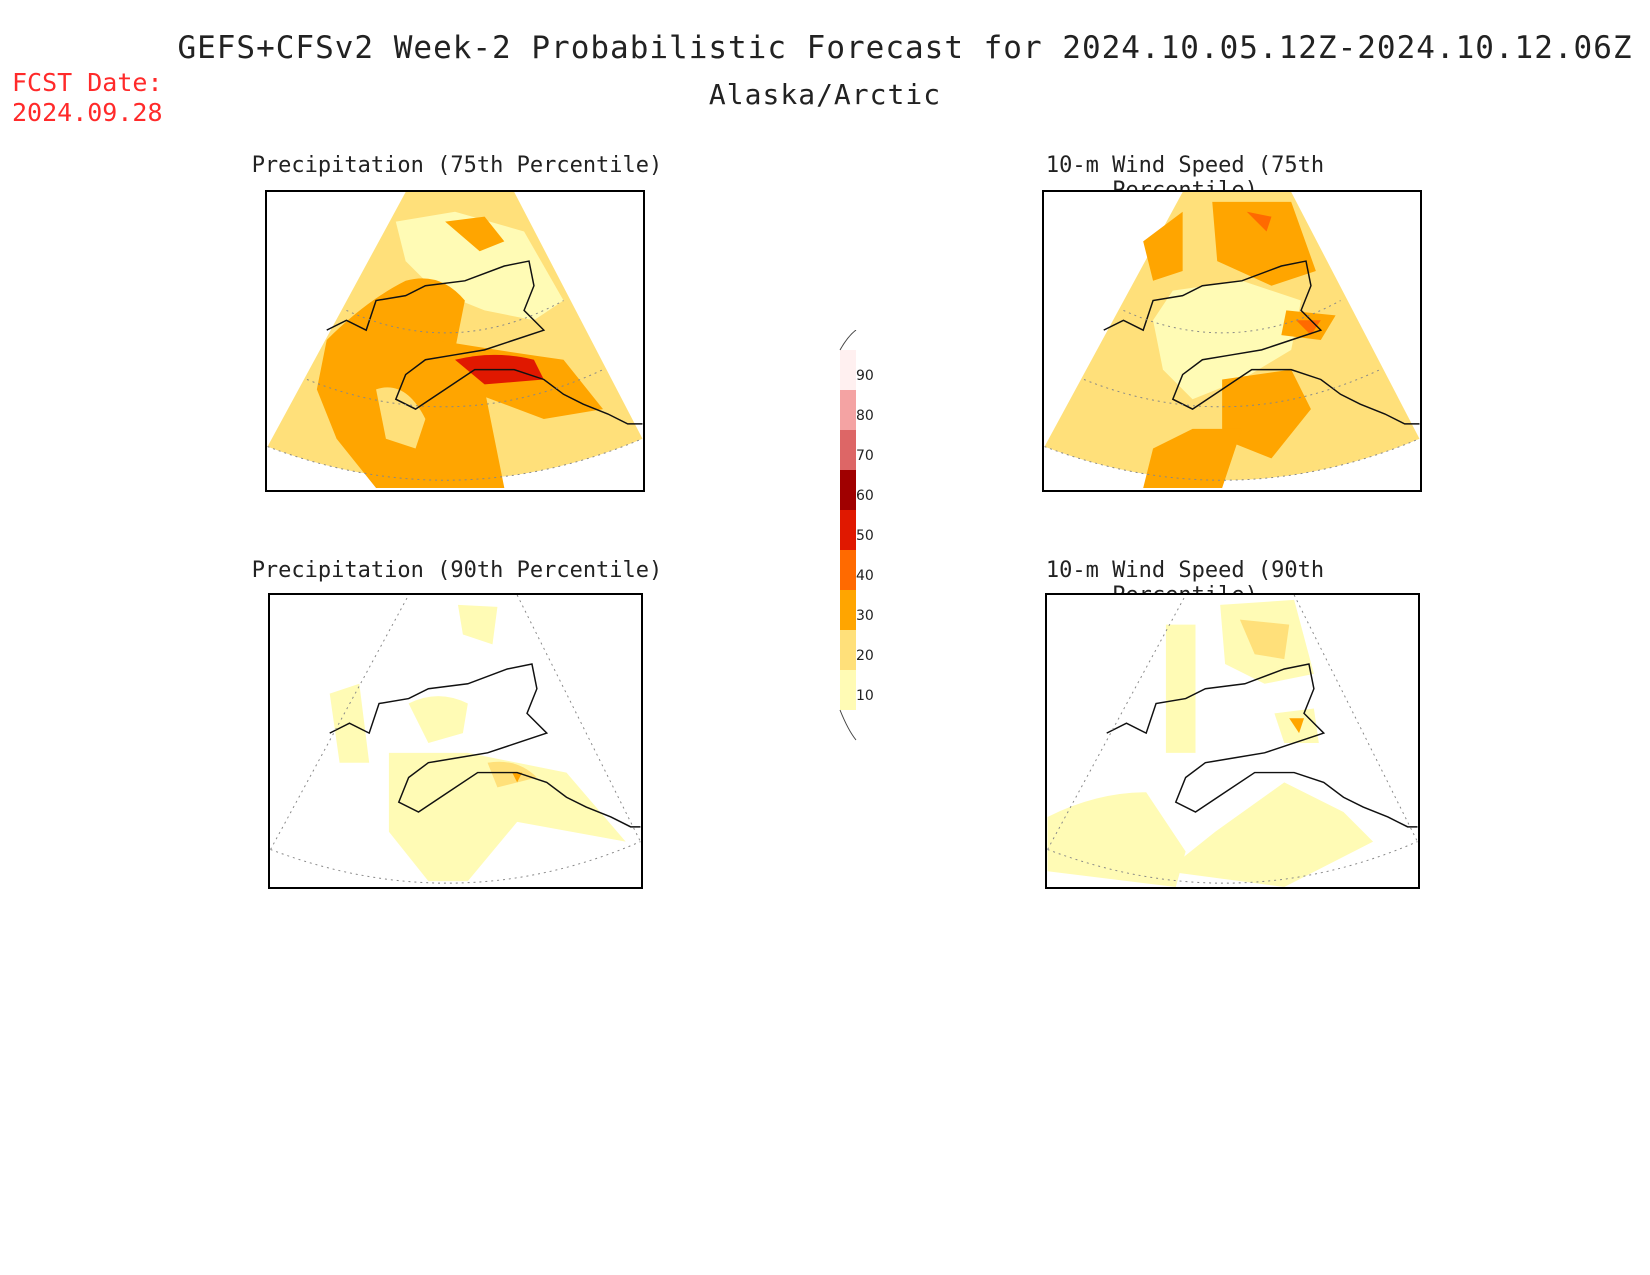  I want to click on colorbar, so click(848, 535).